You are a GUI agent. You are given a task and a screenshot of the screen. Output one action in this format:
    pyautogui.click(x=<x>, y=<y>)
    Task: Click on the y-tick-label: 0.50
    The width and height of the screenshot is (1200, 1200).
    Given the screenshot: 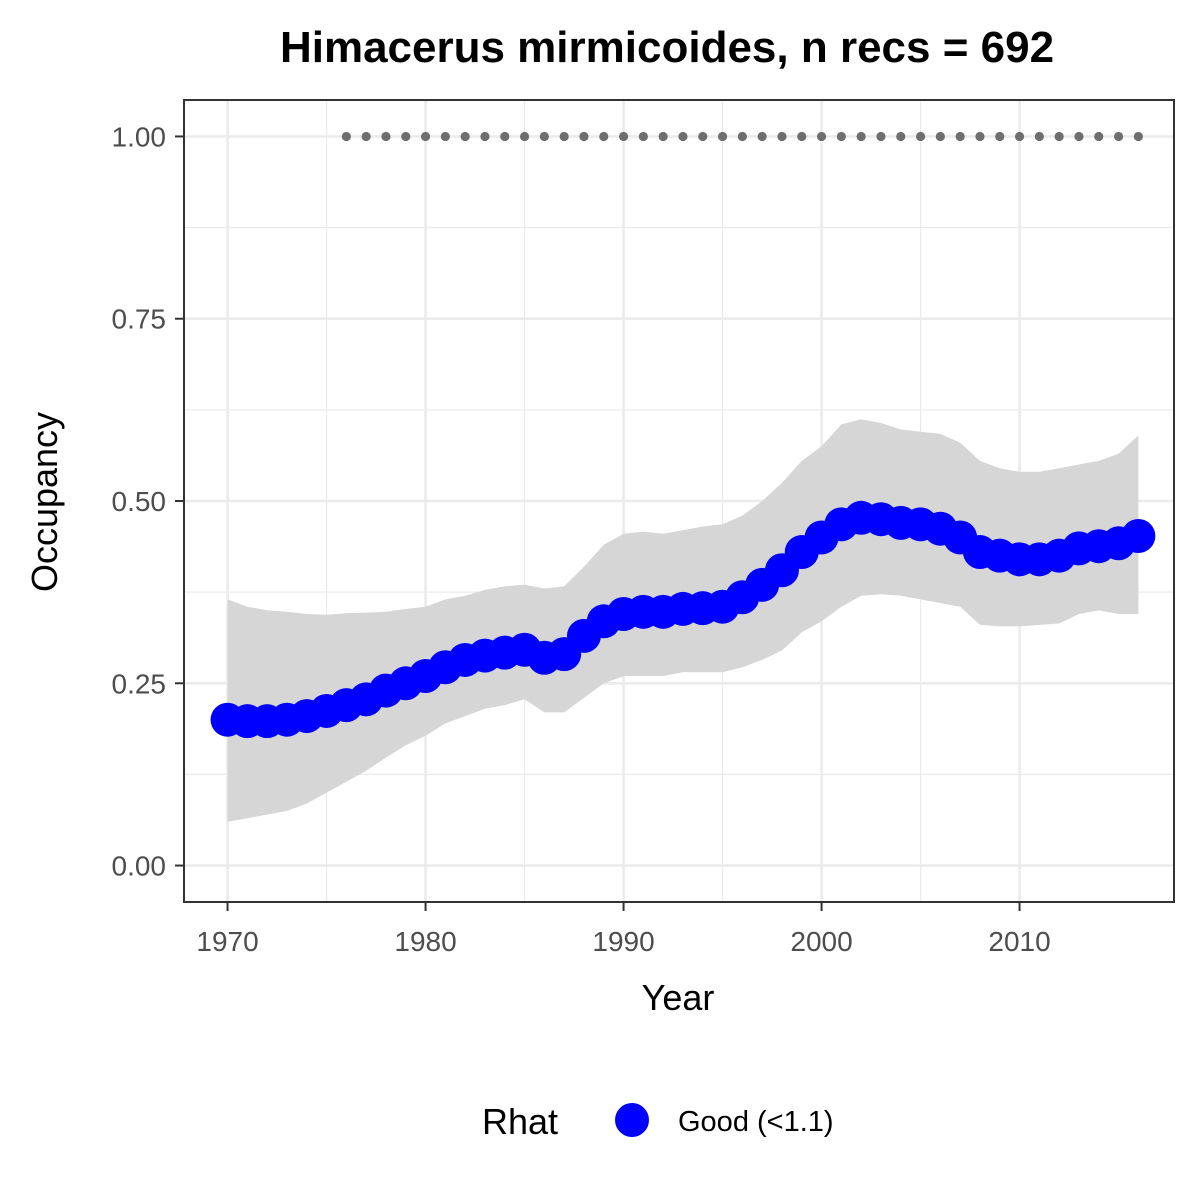 What is the action you would take?
    pyautogui.click(x=139, y=501)
    